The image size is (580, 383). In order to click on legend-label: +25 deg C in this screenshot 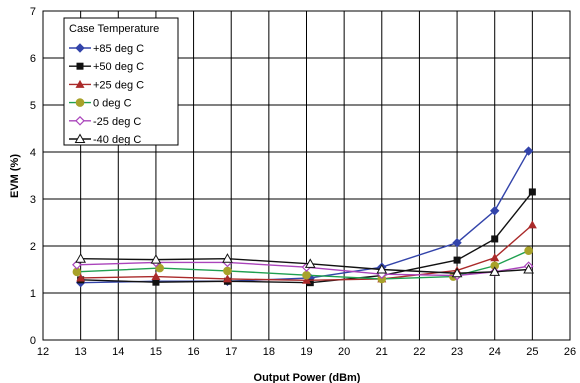, I will do `click(118, 85)`.